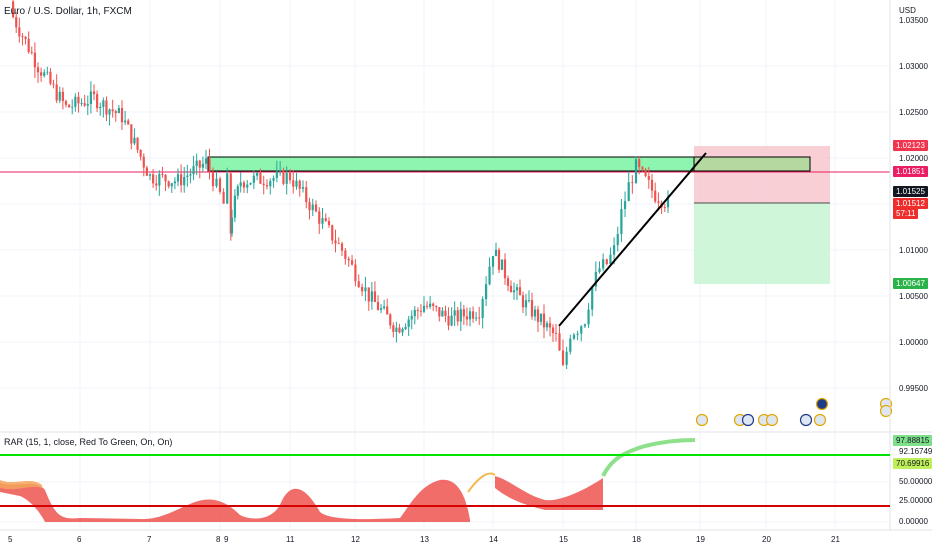 The image size is (932, 550). What do you see at coordinates (68, 11) in the screenshot?
I see `chart-title: Euro / U.S. Dollar, 1h, FXCM` at bounding box center [68, 11].